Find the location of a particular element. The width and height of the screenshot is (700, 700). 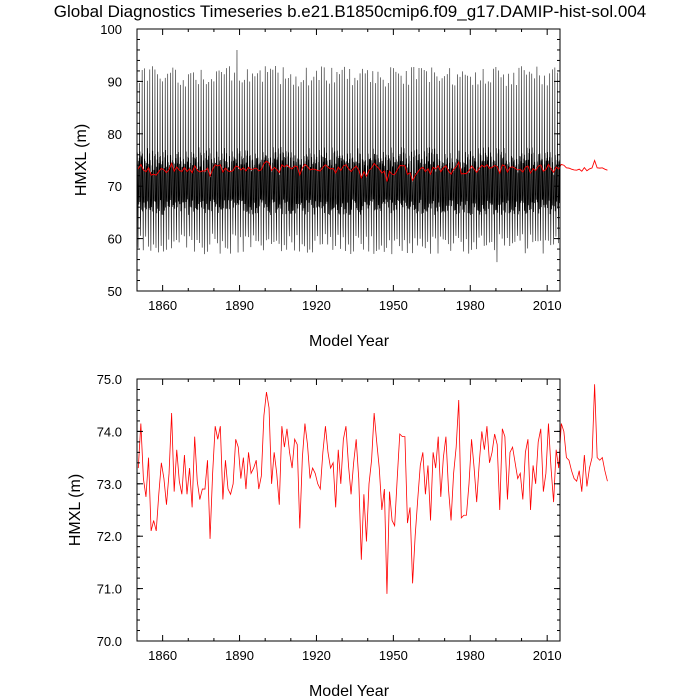

y-tick-label: 100 is located at coordinates (111, 29).